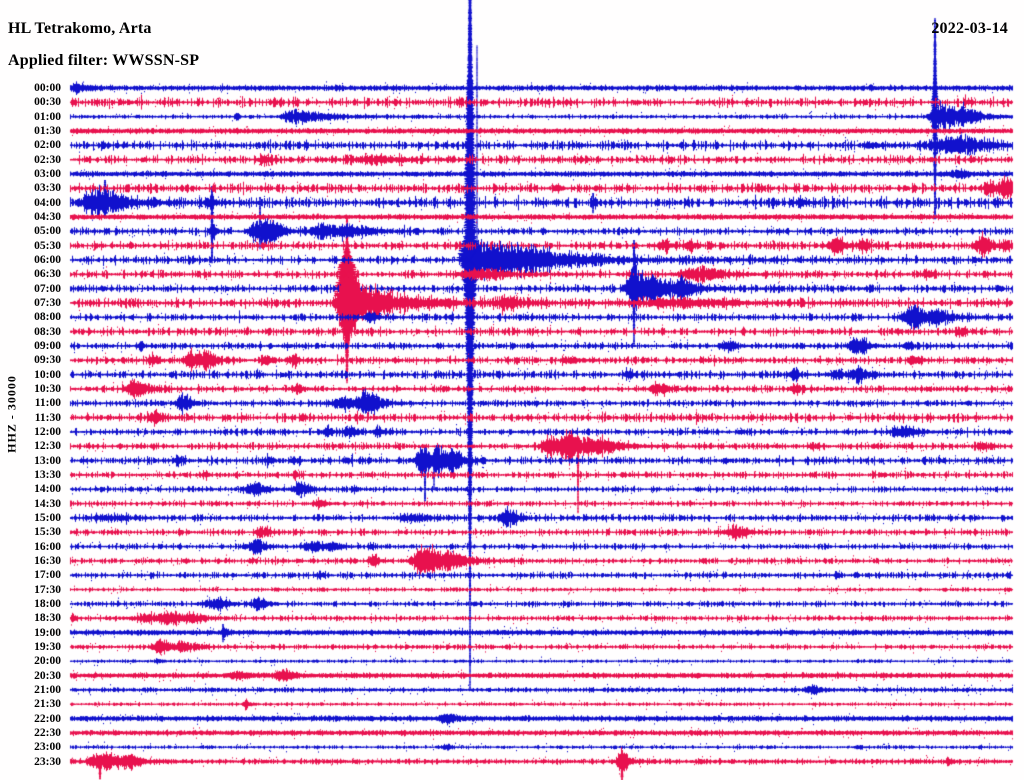 This screenshot has height=780, width=1024. I want to click on time-label: 06:30, so click(47, 274).